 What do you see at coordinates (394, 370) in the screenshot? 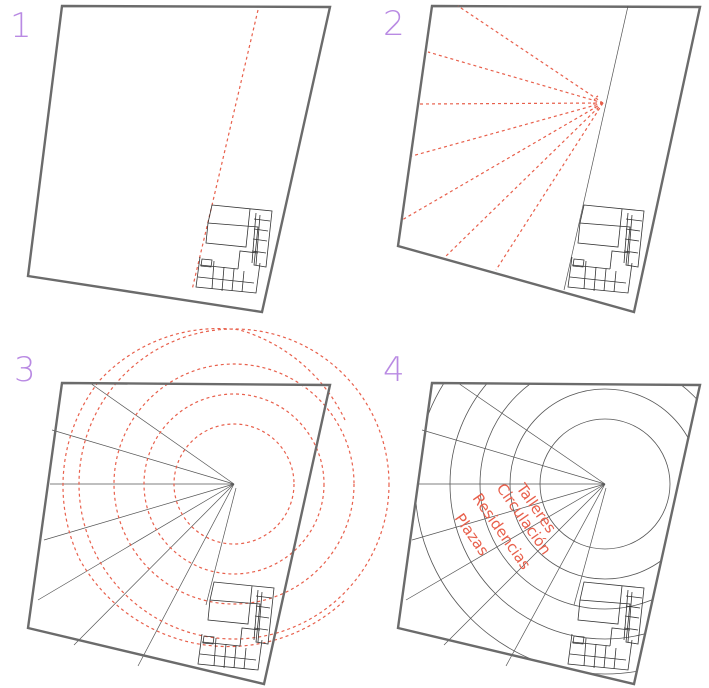
I see `step-number-4: 4` at bounding box center [394, 370].